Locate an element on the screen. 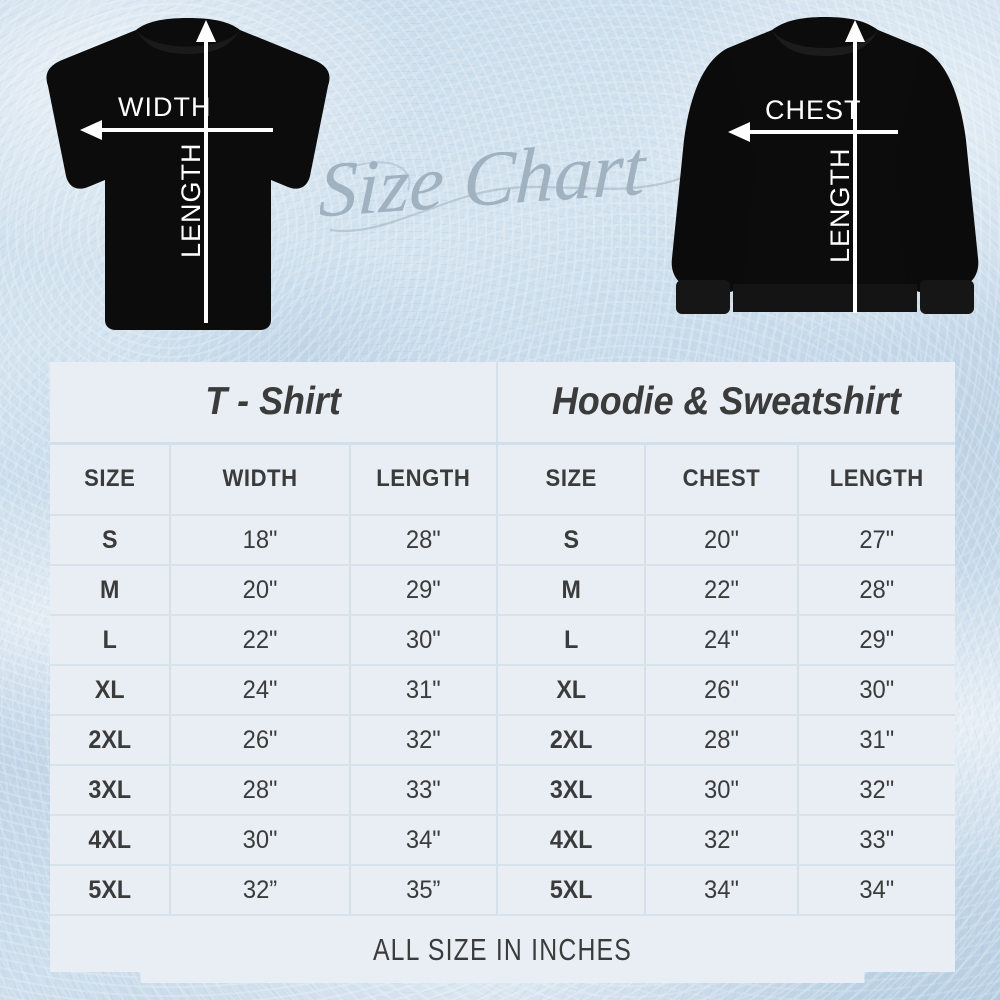  table-header-row: SIZE WIDTH LENGTH SIZE CHEST LENGTH is located at coordinates (502, 479).